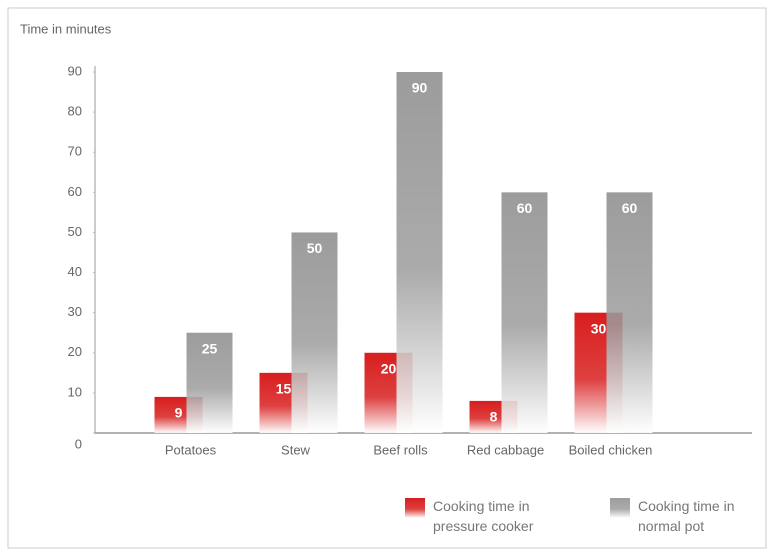 The width and height of the screenshot is (774, 556). I want to click on value-label: 50, so click(315, 248).